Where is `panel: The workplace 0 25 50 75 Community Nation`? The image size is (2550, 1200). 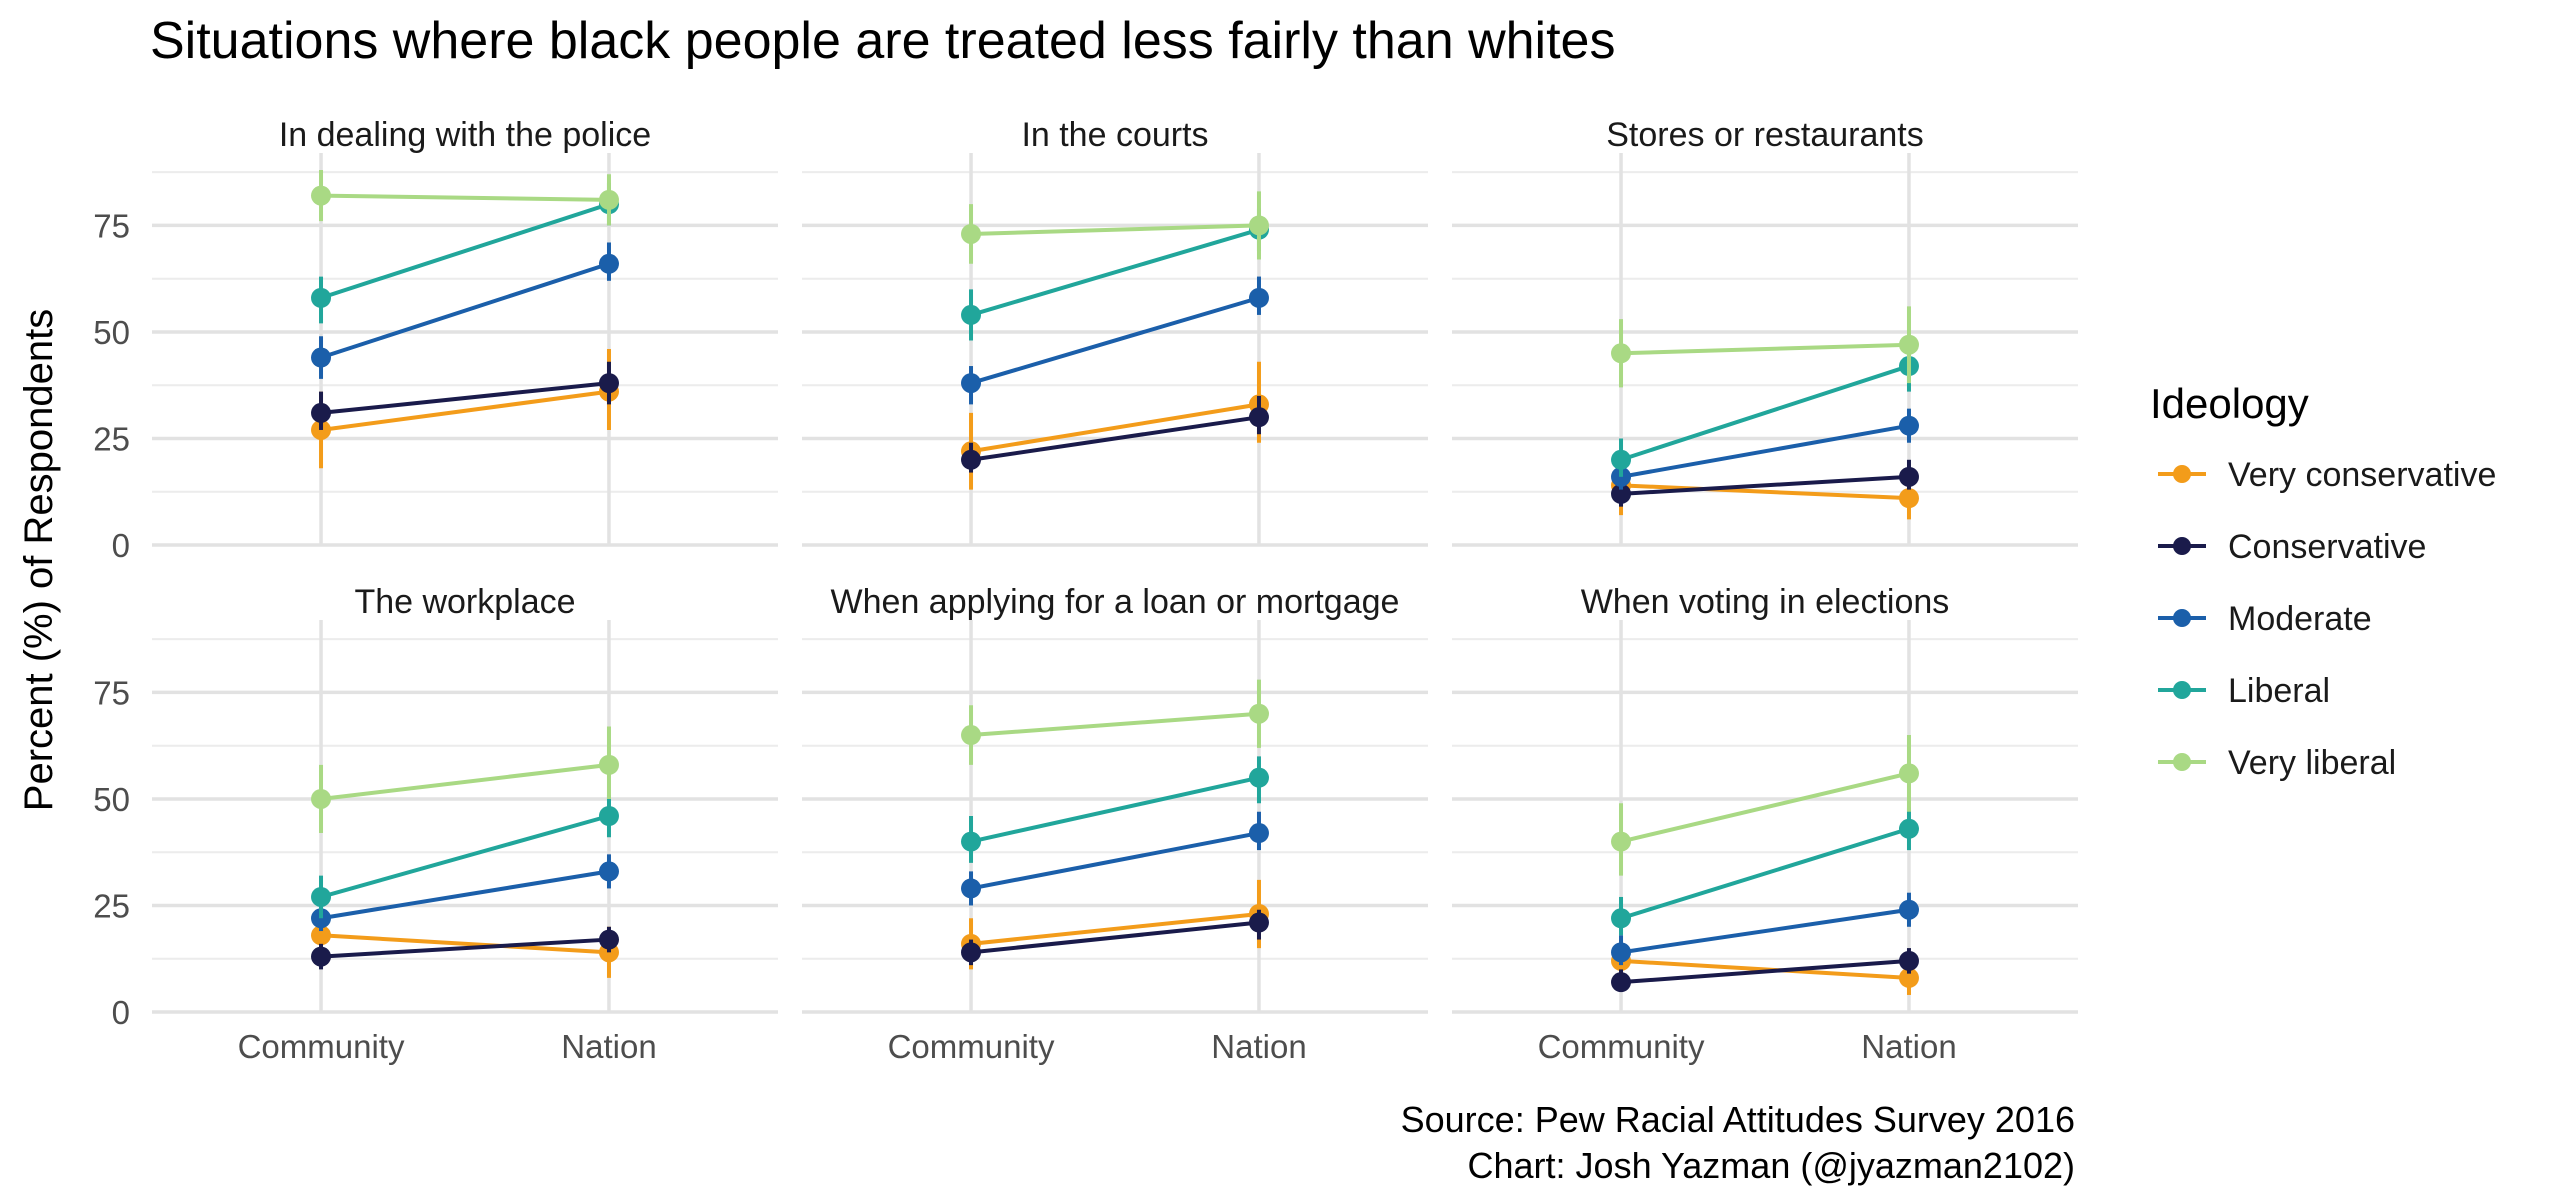
panel: The workplace 0 25 50 75 Community Nation is located at coordinates (435, 824).